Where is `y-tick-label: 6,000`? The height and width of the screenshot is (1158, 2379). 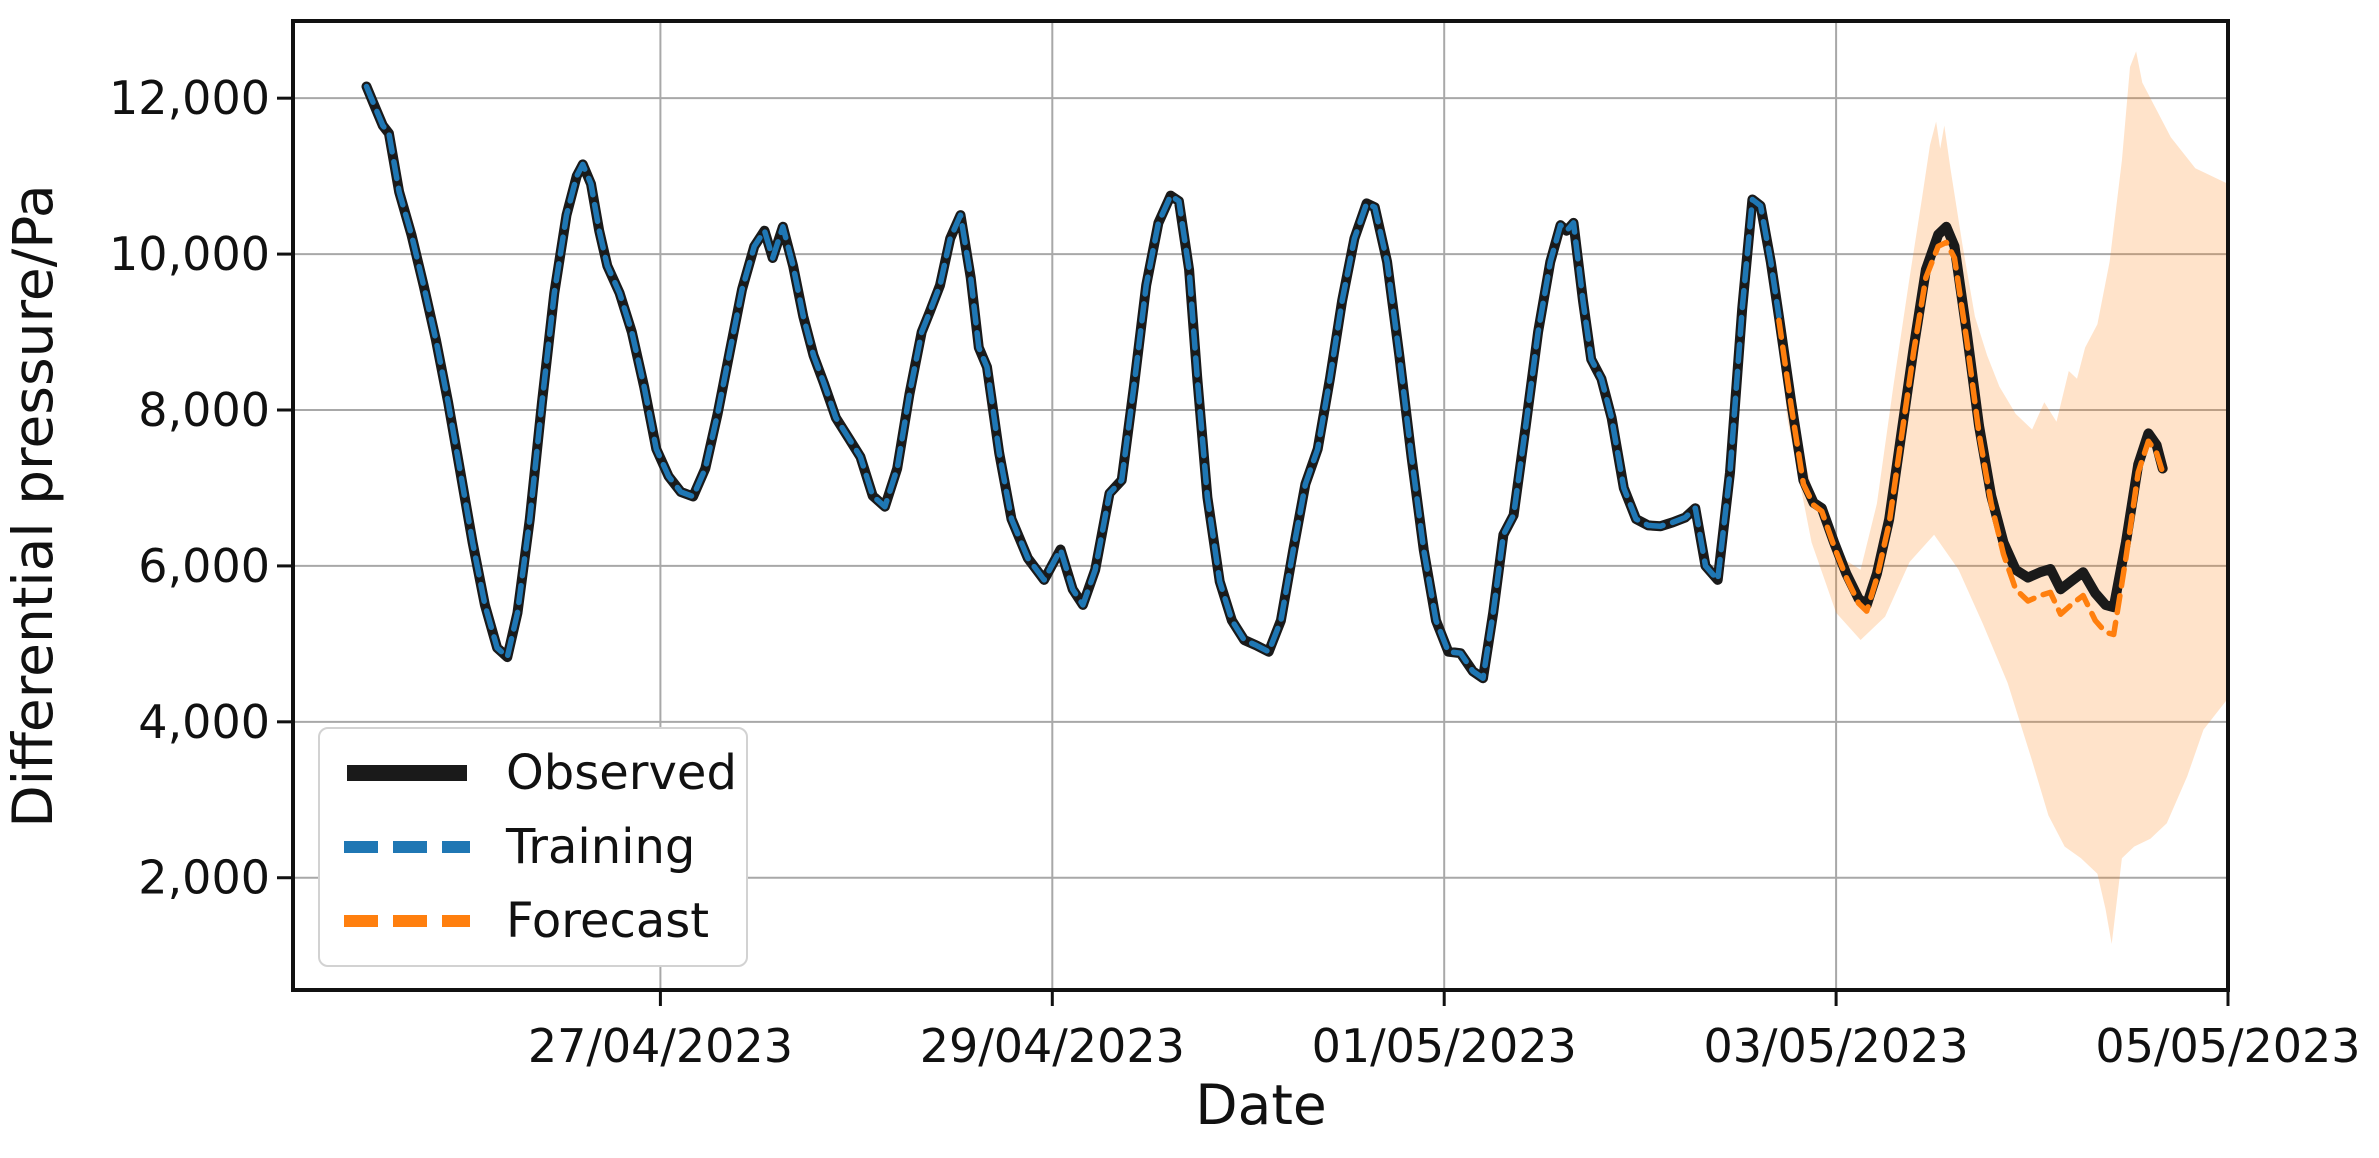
y-tick-label: 6,000 is located at coordinates (204, 566).